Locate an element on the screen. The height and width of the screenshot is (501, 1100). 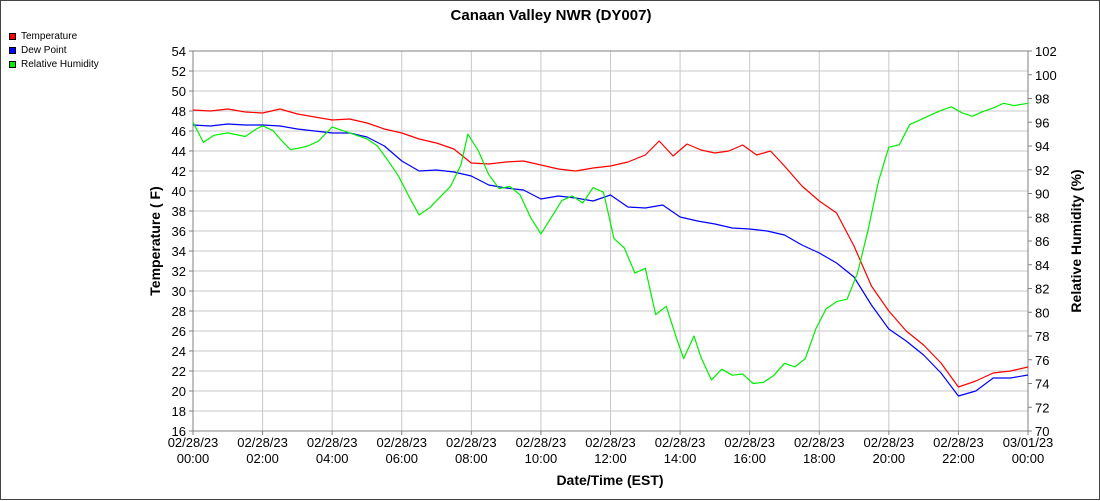
left-tick-label: 54 is located at coordinates (179, 51).